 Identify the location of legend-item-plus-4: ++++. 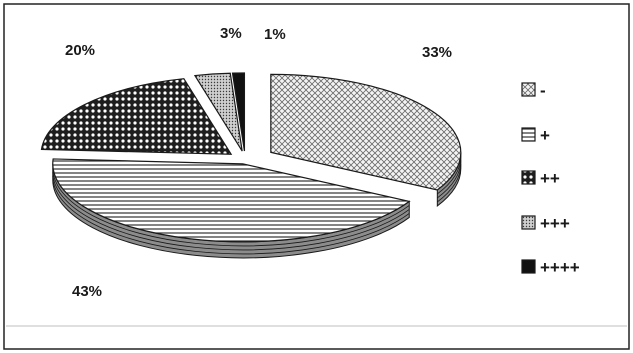
(550, 267).